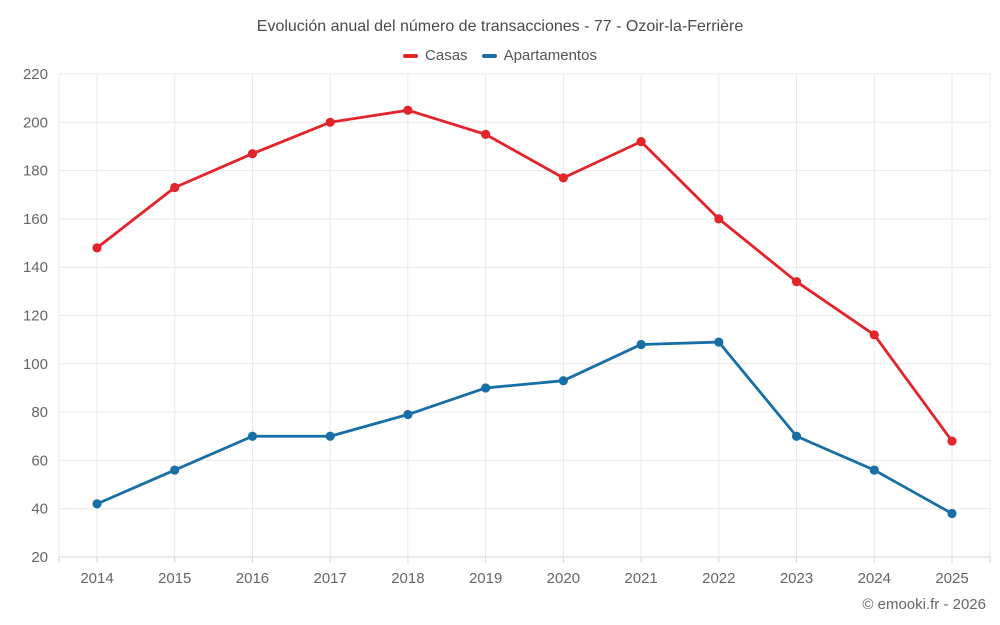 The image size is (1000, 625). What do you see at coordinates (35, 74) in the screenshot?
I see `y-tick-label: 220` at bounding box center [35, 74].